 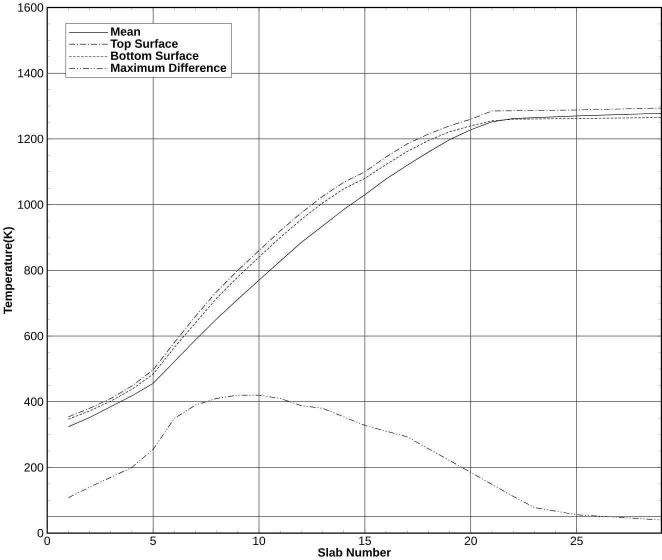 I want to click on x-tick-label: 5, so click(x=153, y=540).